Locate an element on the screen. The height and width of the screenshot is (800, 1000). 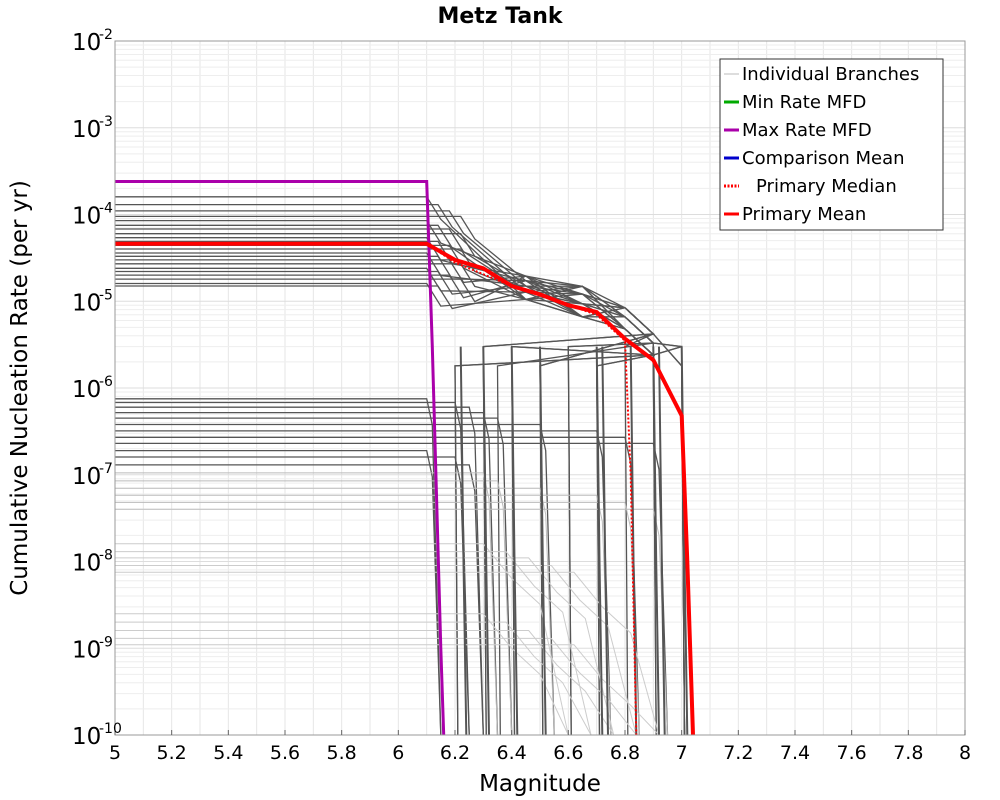
x-axis-ticks: 5 5.2 5.4 5.6 5.8 6 6.2 6.4 6.6 6.8 7 7.2 7.4 7.6 7.8 8 is located at coordinates (540, 747).